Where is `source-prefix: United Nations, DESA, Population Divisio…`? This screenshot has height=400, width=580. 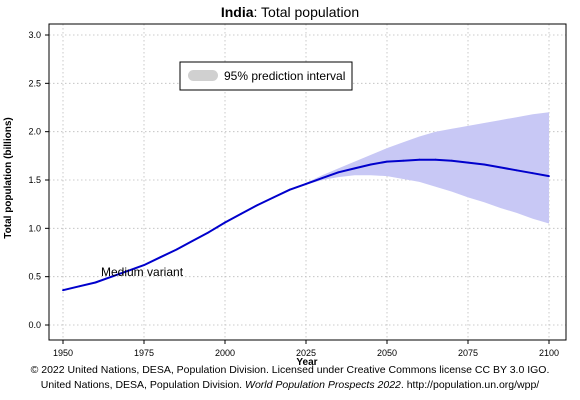
source-prefix: United Nations, DESA, Population Divisio… is located at coordinates (143, 385).